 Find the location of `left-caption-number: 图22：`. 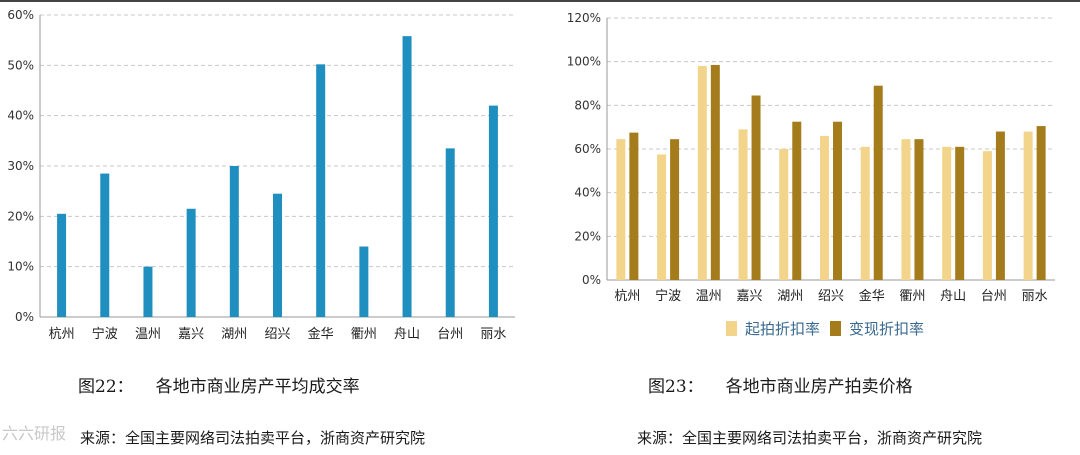

left-caption-number: 图22： is located at coordinates (106, 387).